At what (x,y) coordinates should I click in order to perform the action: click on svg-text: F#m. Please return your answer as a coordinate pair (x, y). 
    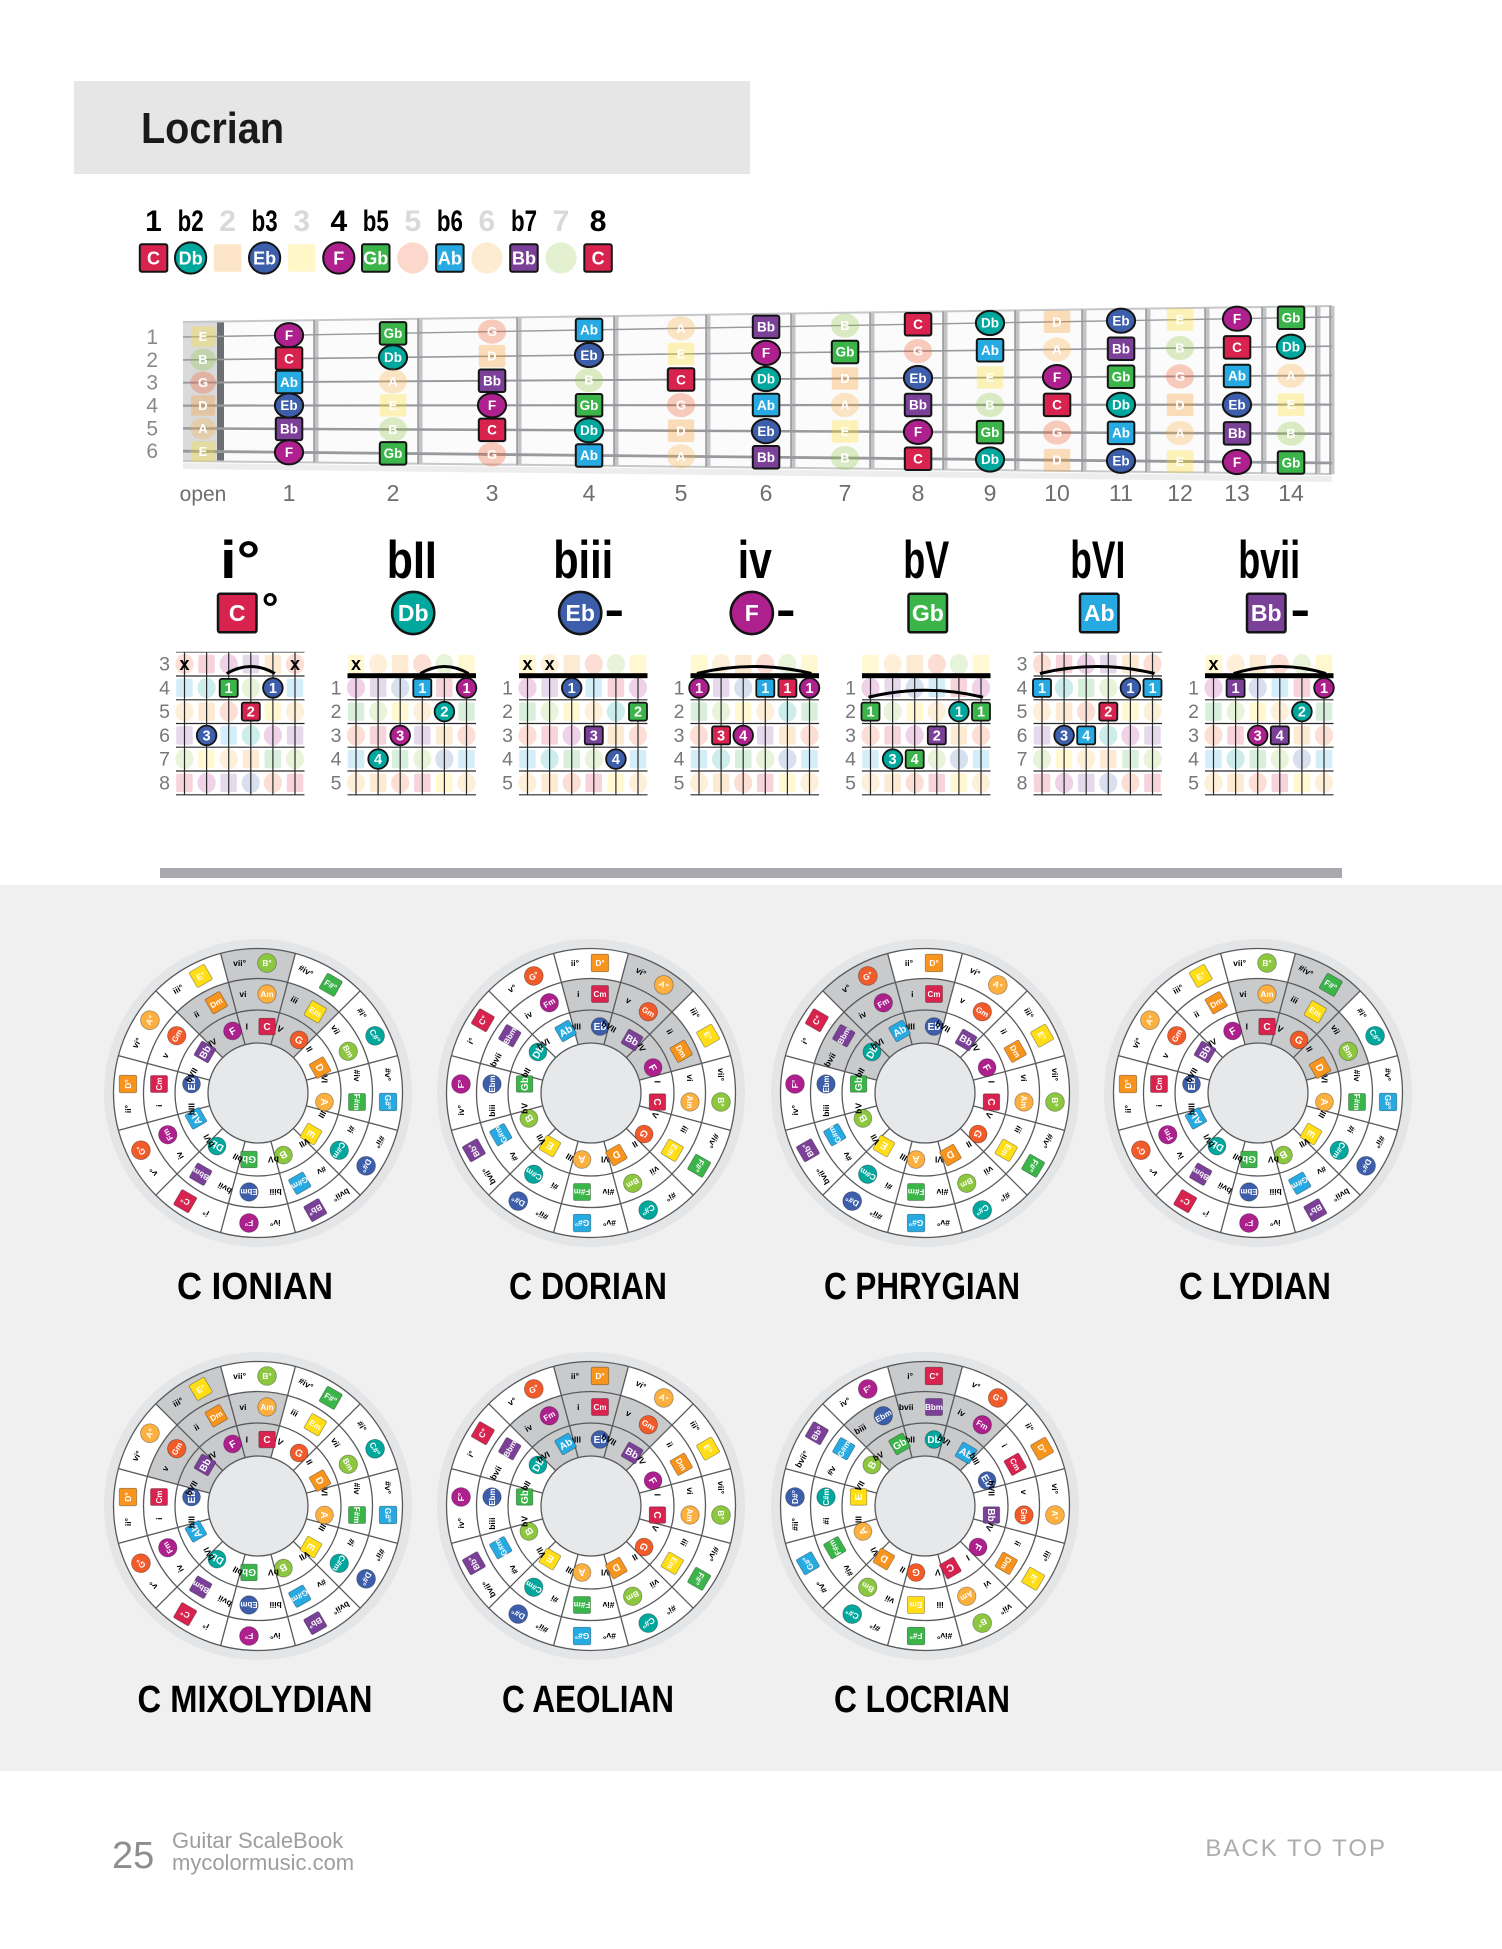
    Looking at the image, I should click on (356, 1515).